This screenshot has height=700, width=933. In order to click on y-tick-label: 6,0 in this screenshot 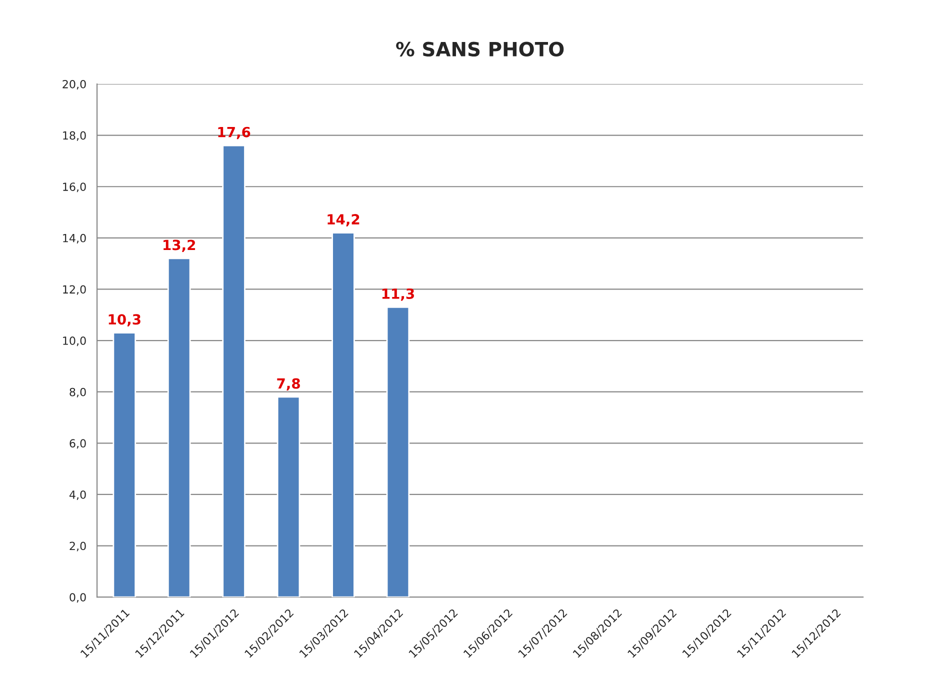, I will do `click(78, 444)`.